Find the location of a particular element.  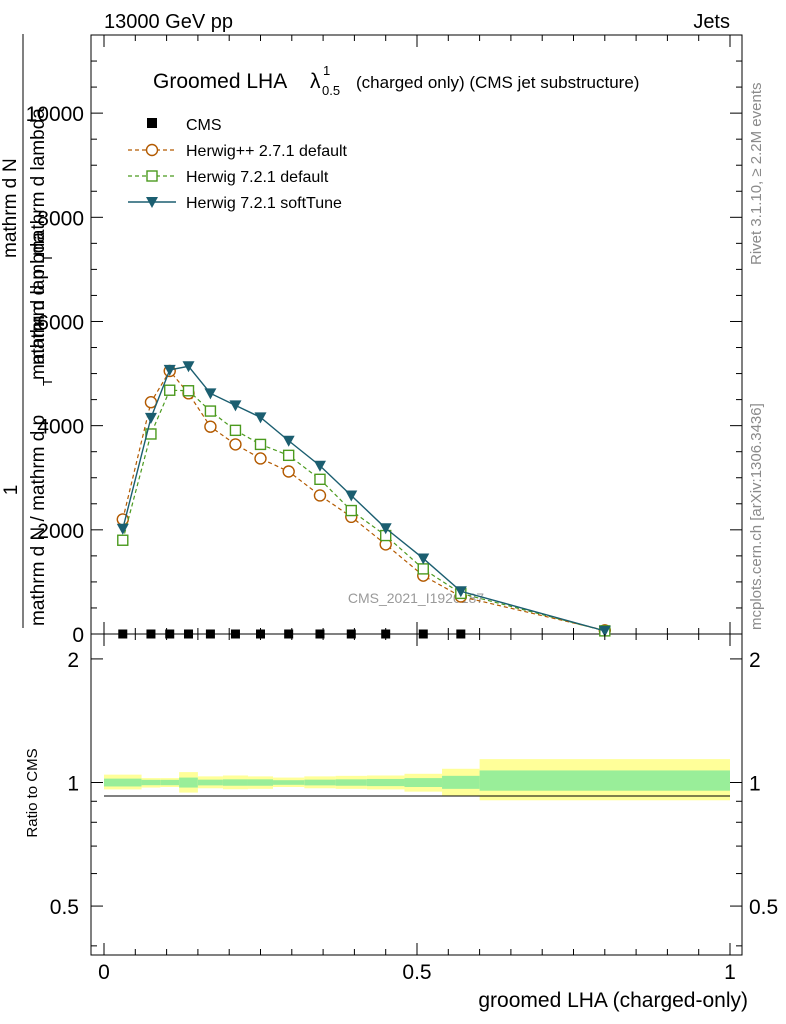

title-subscript: 0.5 is located at coordinates (331, 90).